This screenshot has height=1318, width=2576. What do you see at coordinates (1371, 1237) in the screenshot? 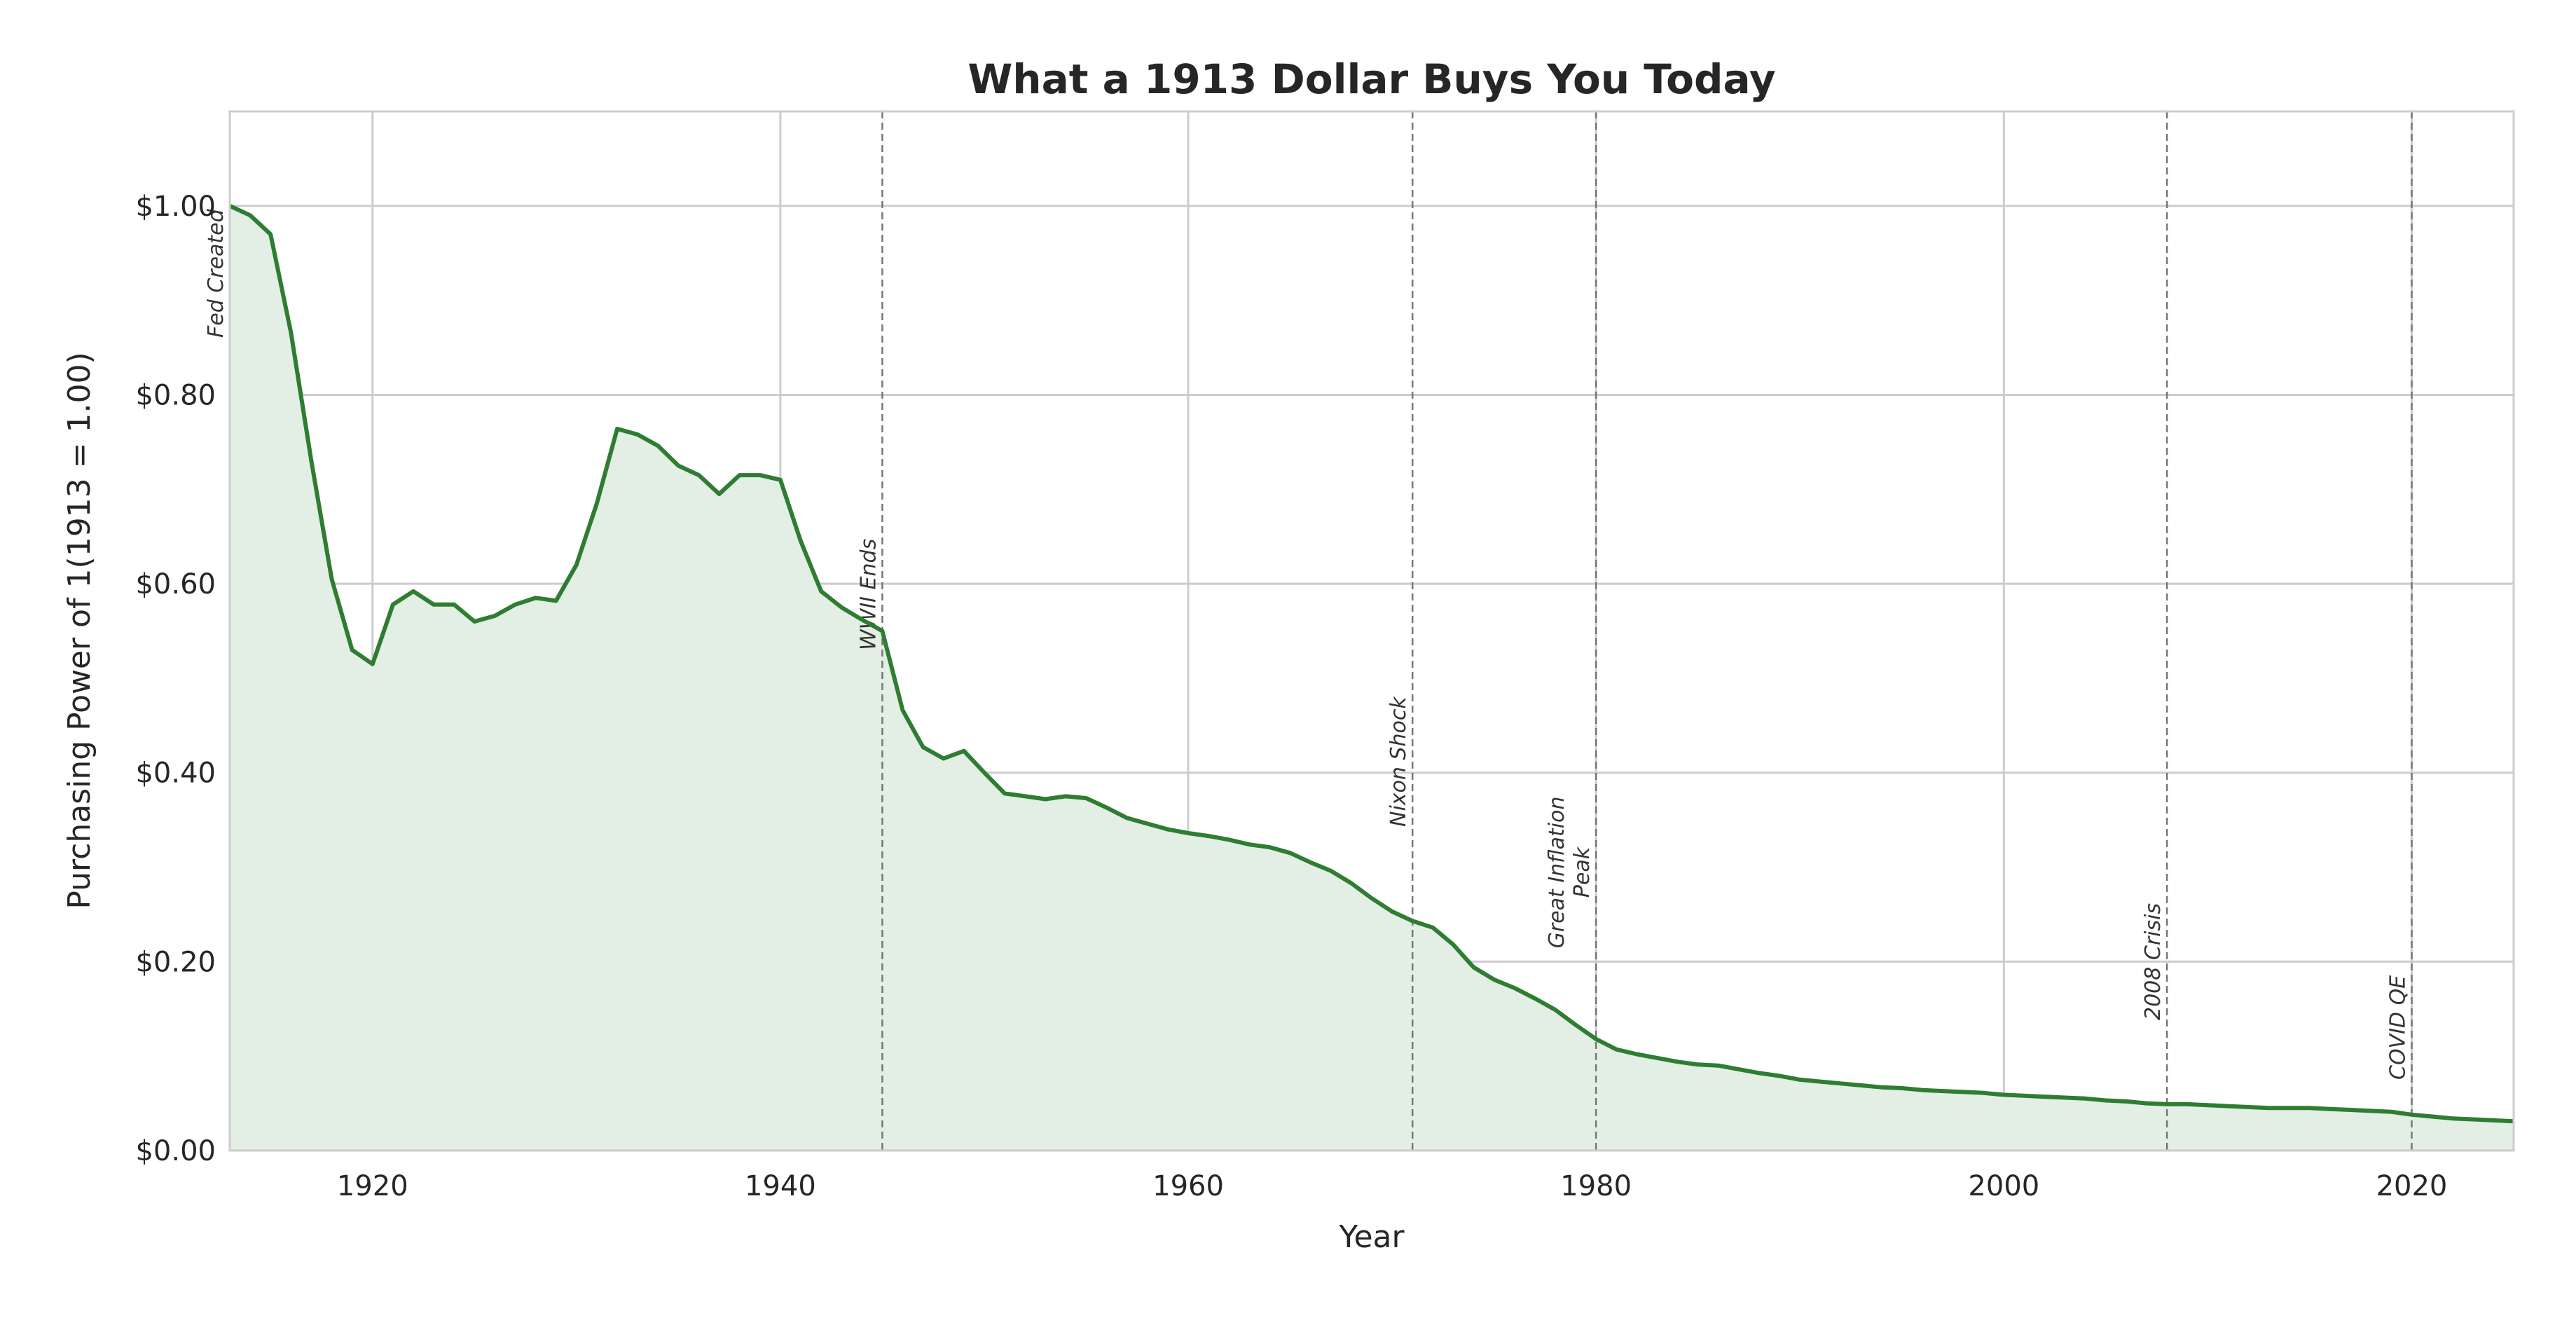
I see `x-axis-label: Year` at bounding box center [1371, 1237].